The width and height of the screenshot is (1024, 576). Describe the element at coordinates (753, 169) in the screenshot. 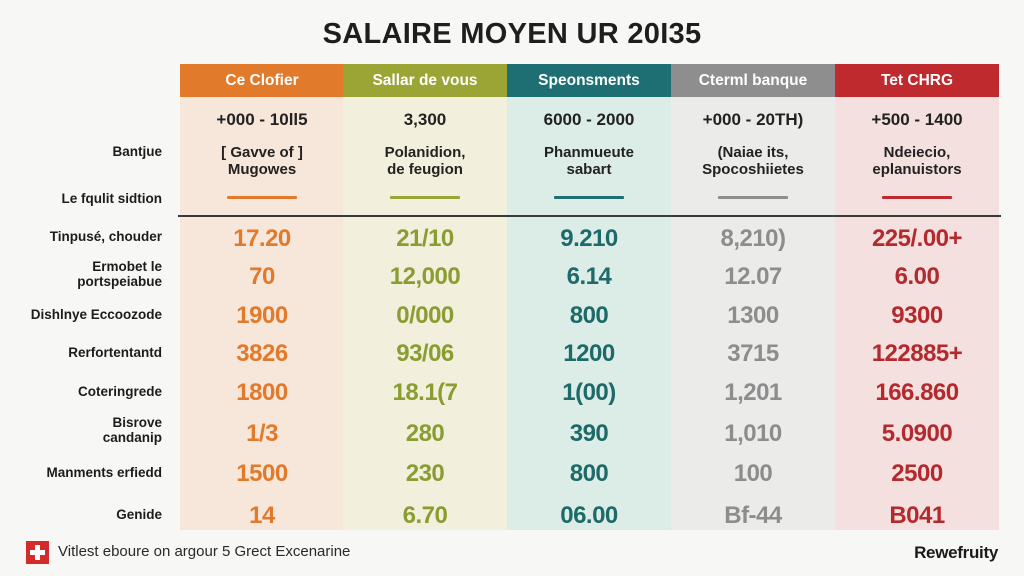

I see `column-desc-4-line2: Spocoshiietes` at that location.